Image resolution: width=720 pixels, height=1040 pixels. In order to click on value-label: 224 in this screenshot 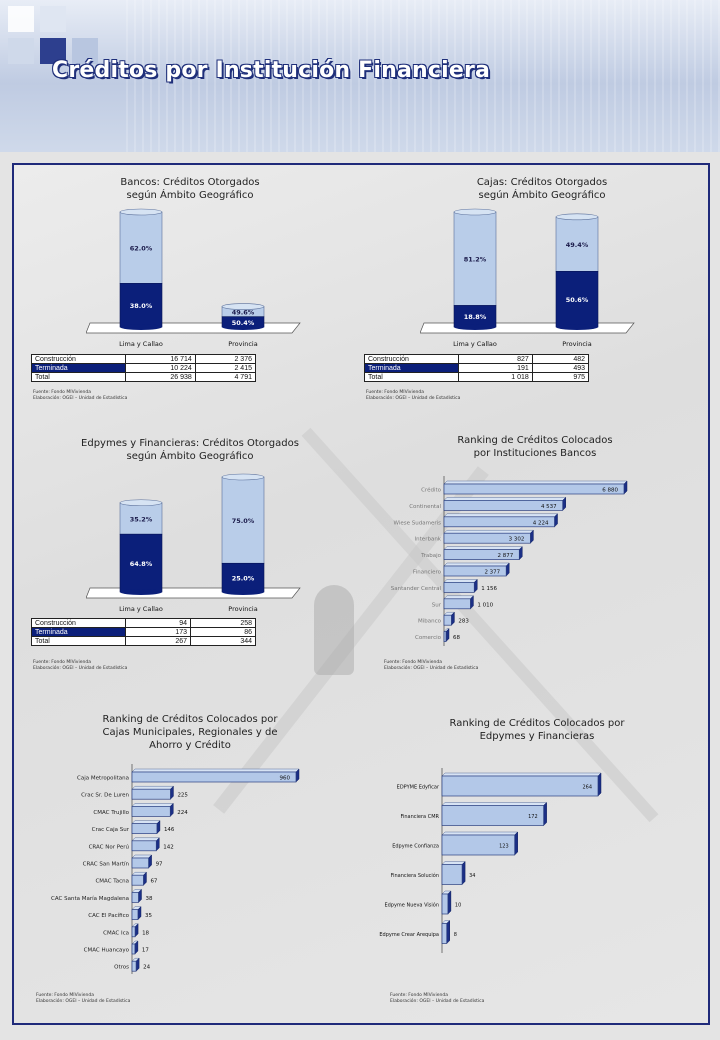, I will do `click(182, 813)`.